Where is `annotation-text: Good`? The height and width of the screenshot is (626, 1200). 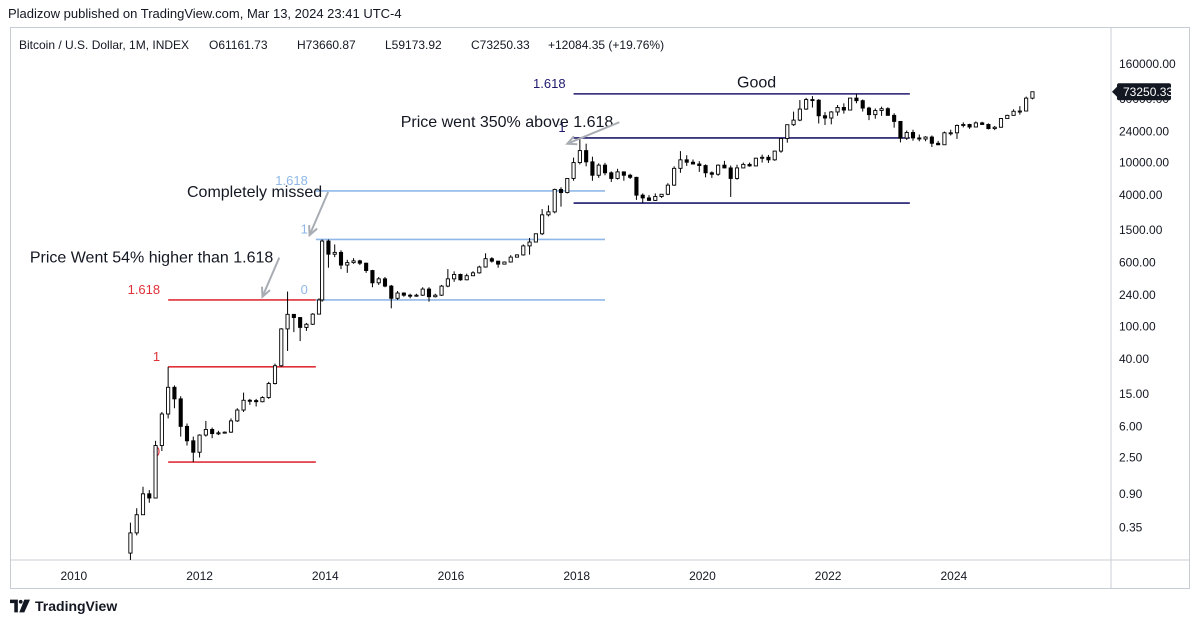 annotation-text: Good is located at coordinates (756, 83).